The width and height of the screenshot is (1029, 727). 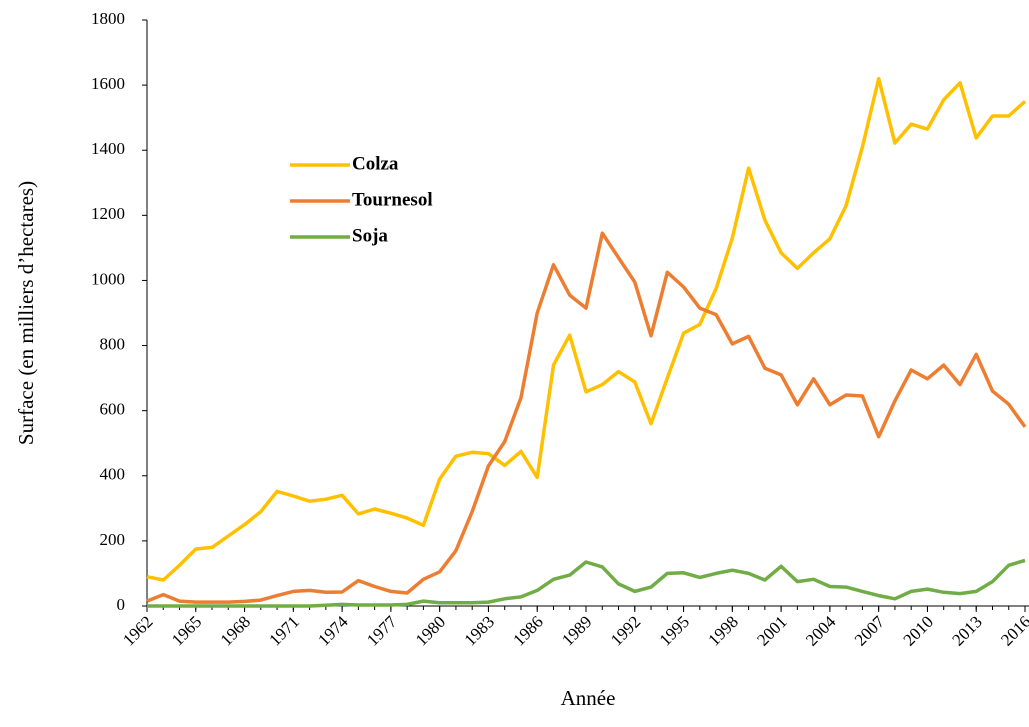 I want to click on x-tick-label: 1971, so click(x=283, y=630).